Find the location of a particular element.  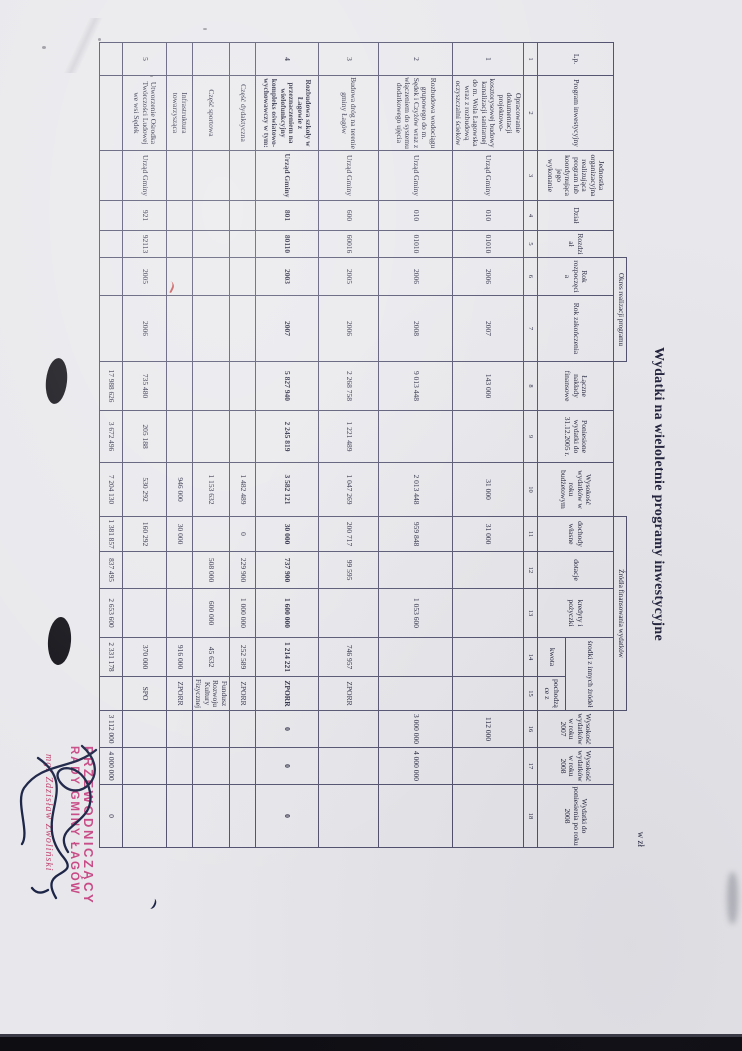

table-cell: 92113 is located at coordinates (144, 244).